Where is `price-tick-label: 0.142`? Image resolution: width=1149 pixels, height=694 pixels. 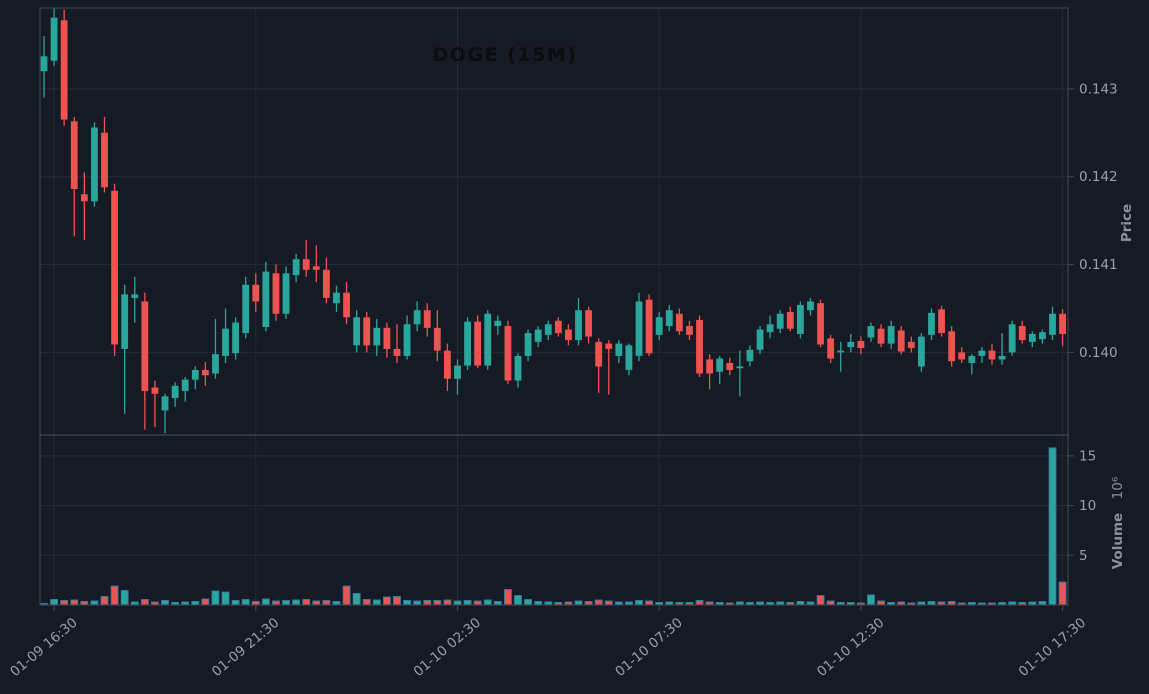
price-tick-label: 0.142 is located at coordinates (1098, 177).